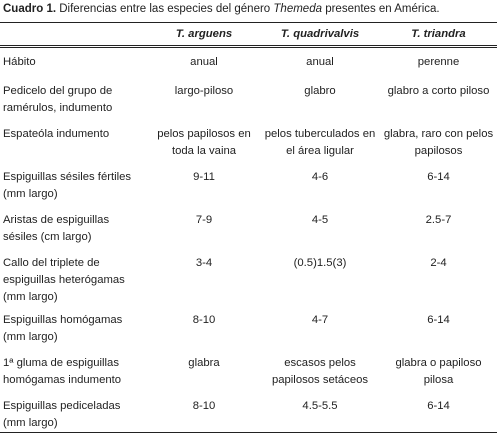 This screenshot has height=437, width=497. What do you see at coordinates (320, 371) in the screenshot?
I see `cell: escasos pelos papilosos setáceos` at bounding box center [320, 371].